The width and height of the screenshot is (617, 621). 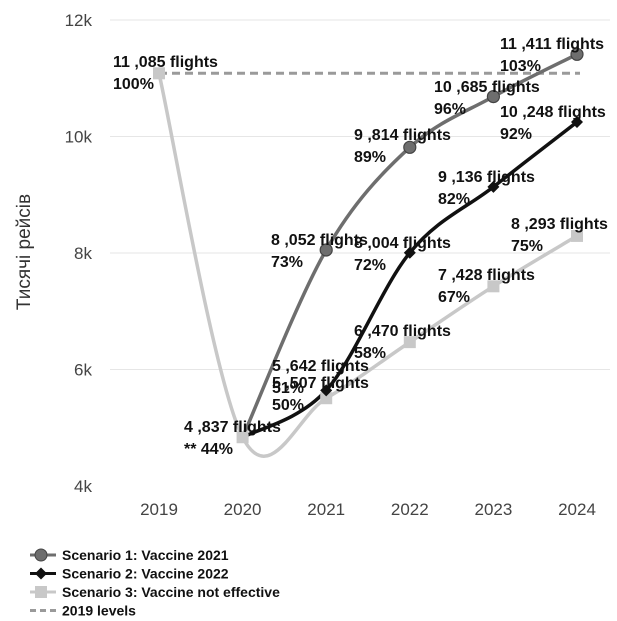 I want to click on data-label-percent: 73%, so click(x=287, y=262).